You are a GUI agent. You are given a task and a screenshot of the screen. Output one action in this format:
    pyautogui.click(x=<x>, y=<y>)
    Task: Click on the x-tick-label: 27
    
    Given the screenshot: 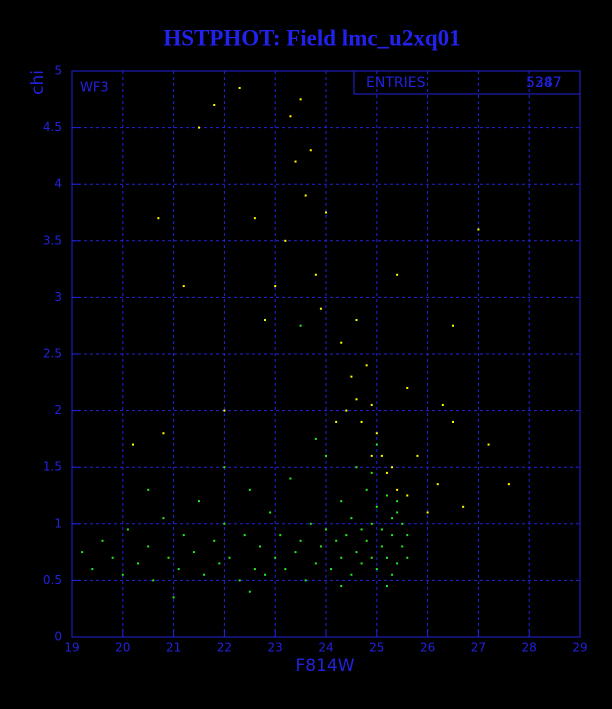 What is the action you would take?
    pyautogui.click(x=478, y=648)
    